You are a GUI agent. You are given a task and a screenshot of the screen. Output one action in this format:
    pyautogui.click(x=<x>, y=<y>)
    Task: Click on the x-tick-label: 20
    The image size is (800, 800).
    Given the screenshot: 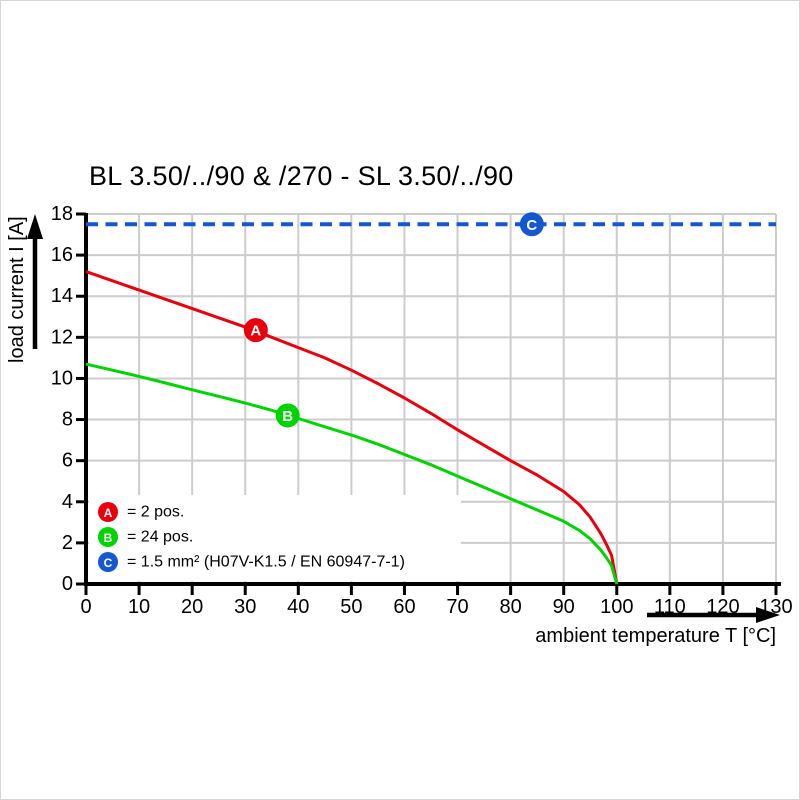 What is the action you would take?
    pyautogui.click(x=192, y=607)
    